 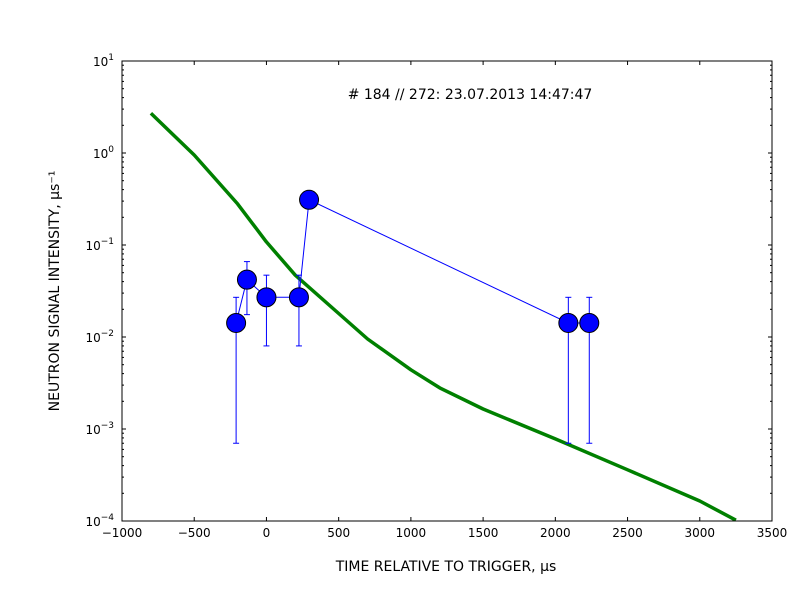 I want to click on y-tick-label: 10¹, so click(x=103, y=61).